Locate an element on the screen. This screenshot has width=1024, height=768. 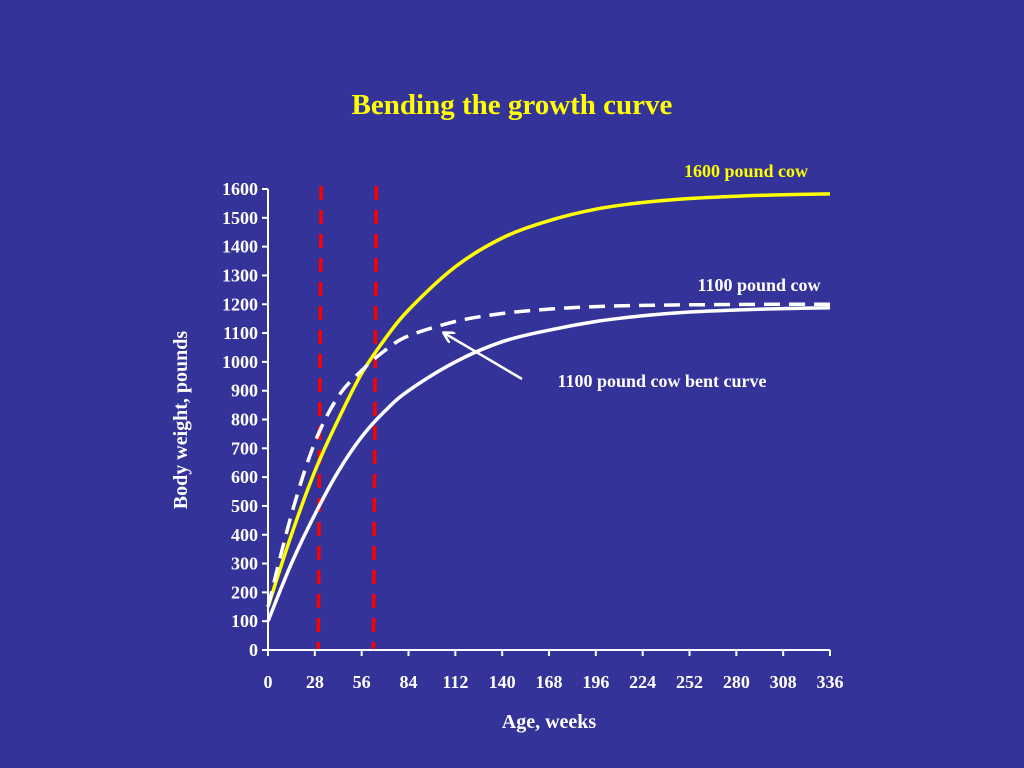
x-tick-label: 0 is located at coordinates (268, 682).